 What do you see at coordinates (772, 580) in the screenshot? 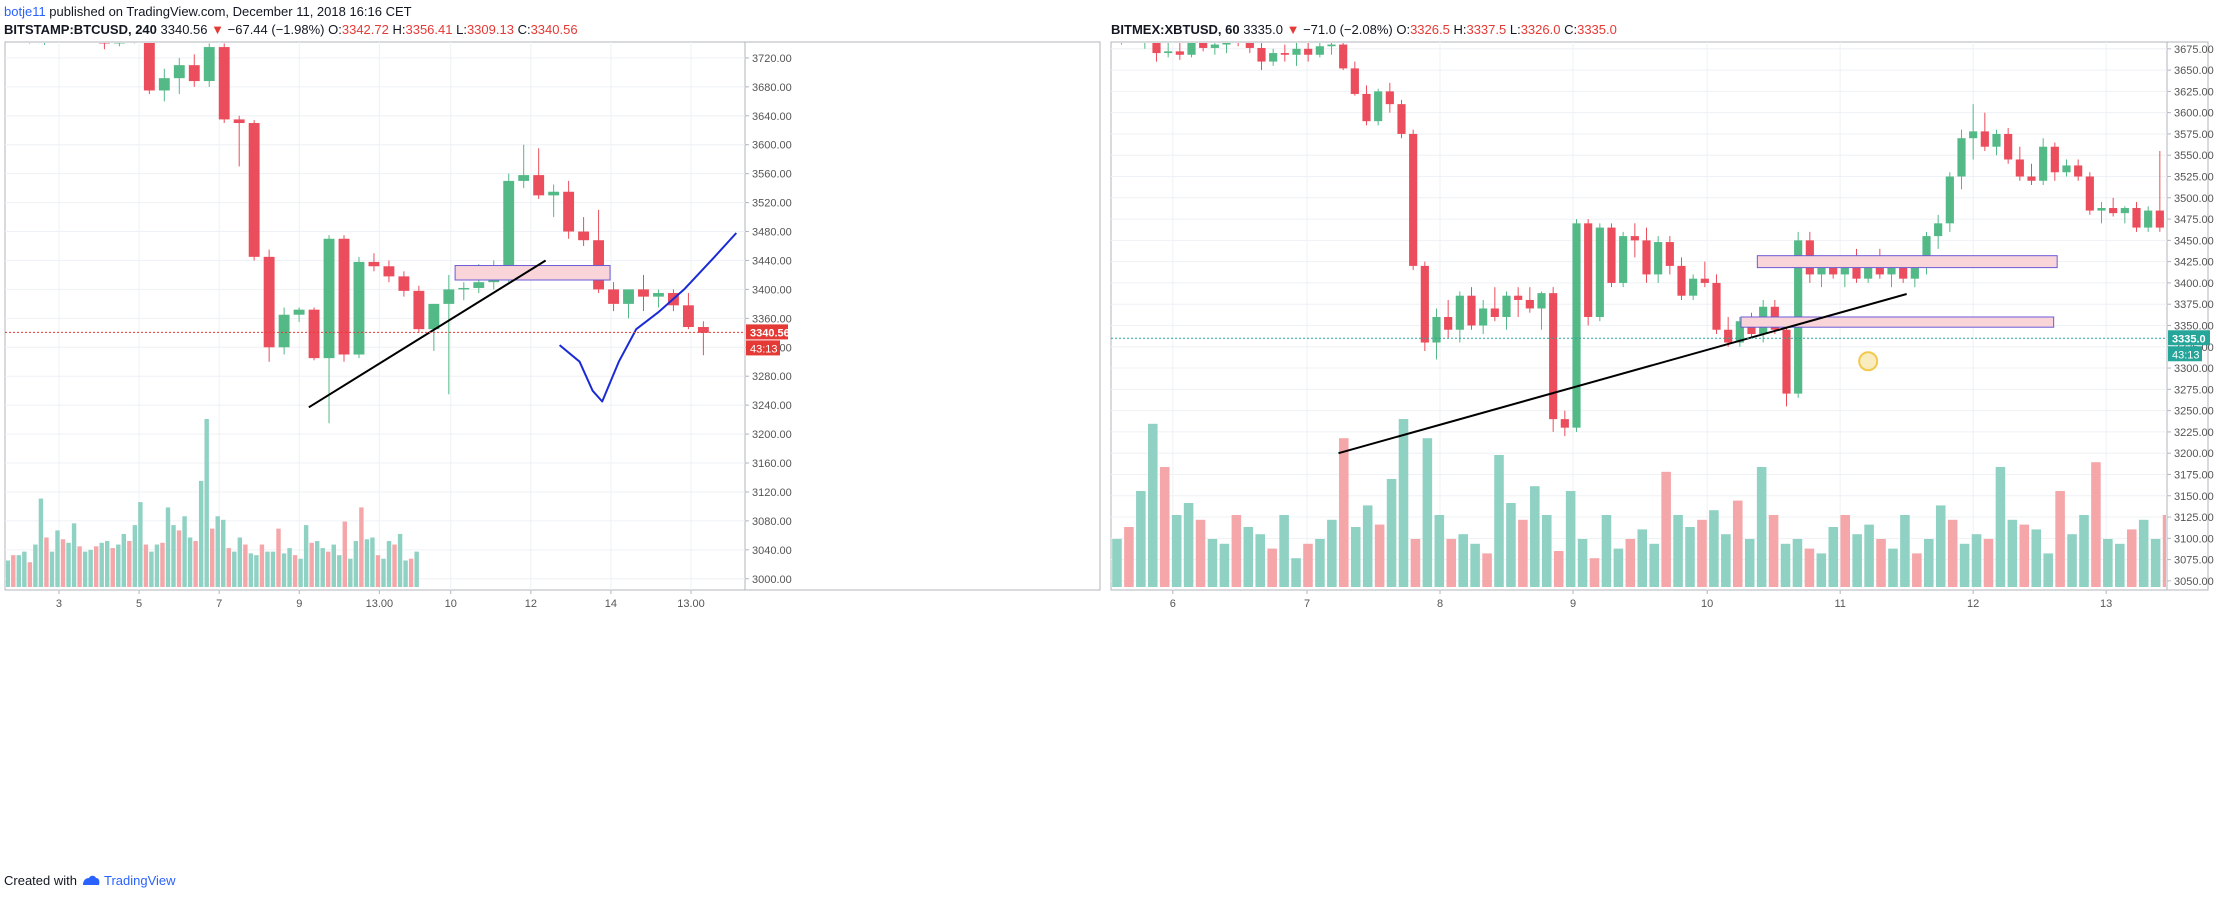
I see `y-tick-label: 3000.00` at bounding box center [772, 580].